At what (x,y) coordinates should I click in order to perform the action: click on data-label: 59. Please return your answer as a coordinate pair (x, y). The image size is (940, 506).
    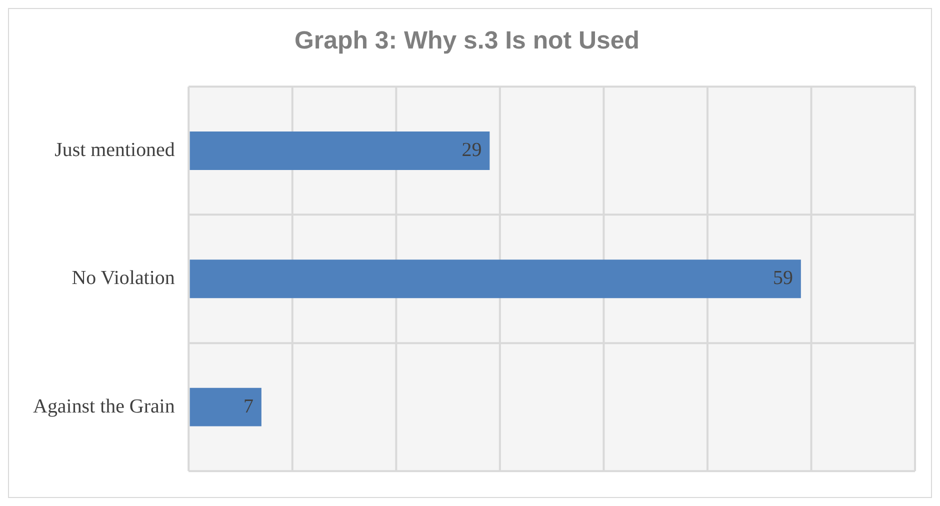
    Looking at the image, I should click on (782, 278).